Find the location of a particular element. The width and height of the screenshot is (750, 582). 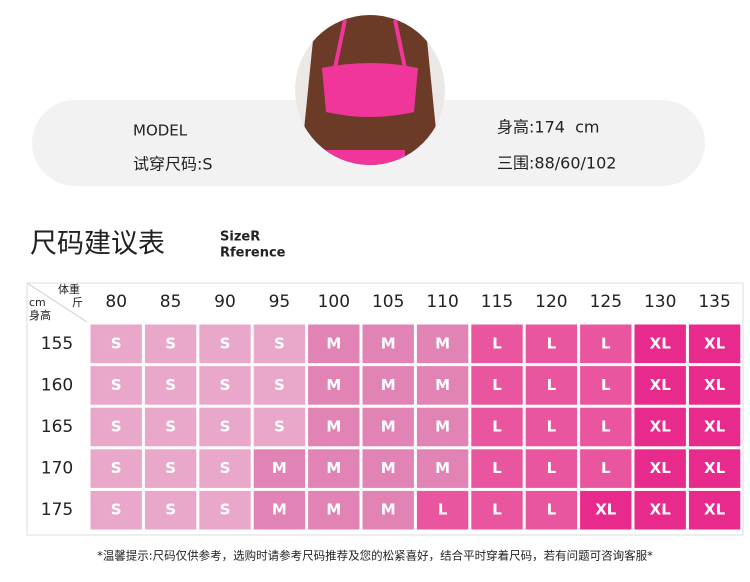

subtitle: Rference is located at coordinates (253, 253).